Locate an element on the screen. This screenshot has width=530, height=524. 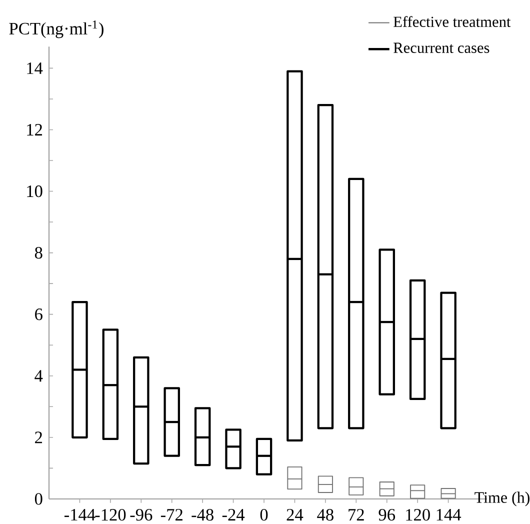
y-tick-label: 4 is located at coordinates (38, 376).